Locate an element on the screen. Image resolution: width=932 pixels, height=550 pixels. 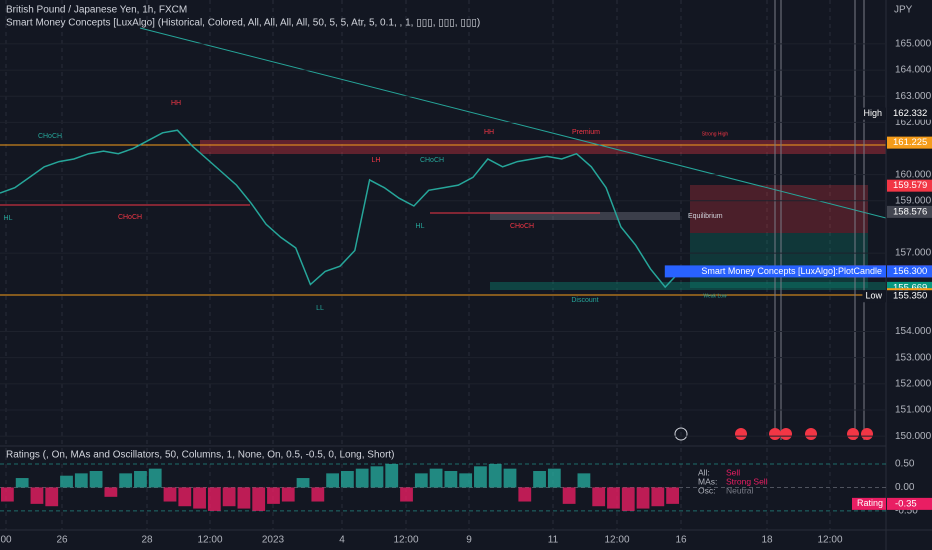
currency: JPY is located at coordinates (903, 10).